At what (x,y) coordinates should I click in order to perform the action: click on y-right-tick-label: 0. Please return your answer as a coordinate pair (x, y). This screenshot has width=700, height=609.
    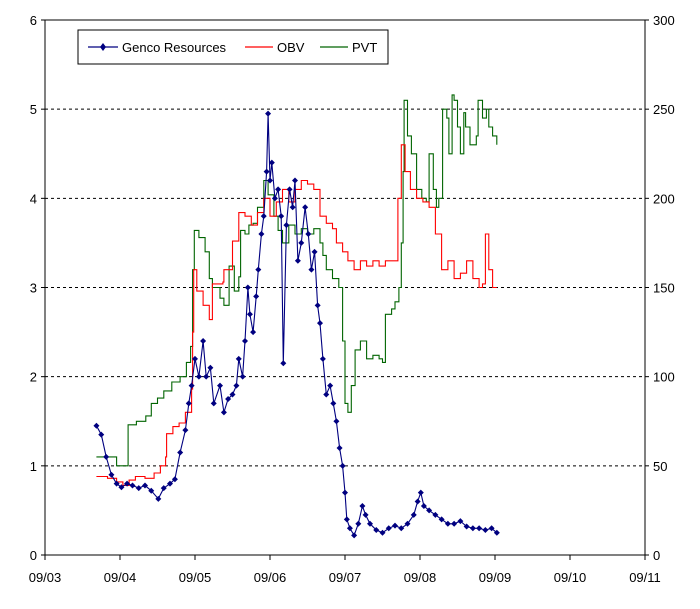
    Looking at the image, I should click on (656, 555).